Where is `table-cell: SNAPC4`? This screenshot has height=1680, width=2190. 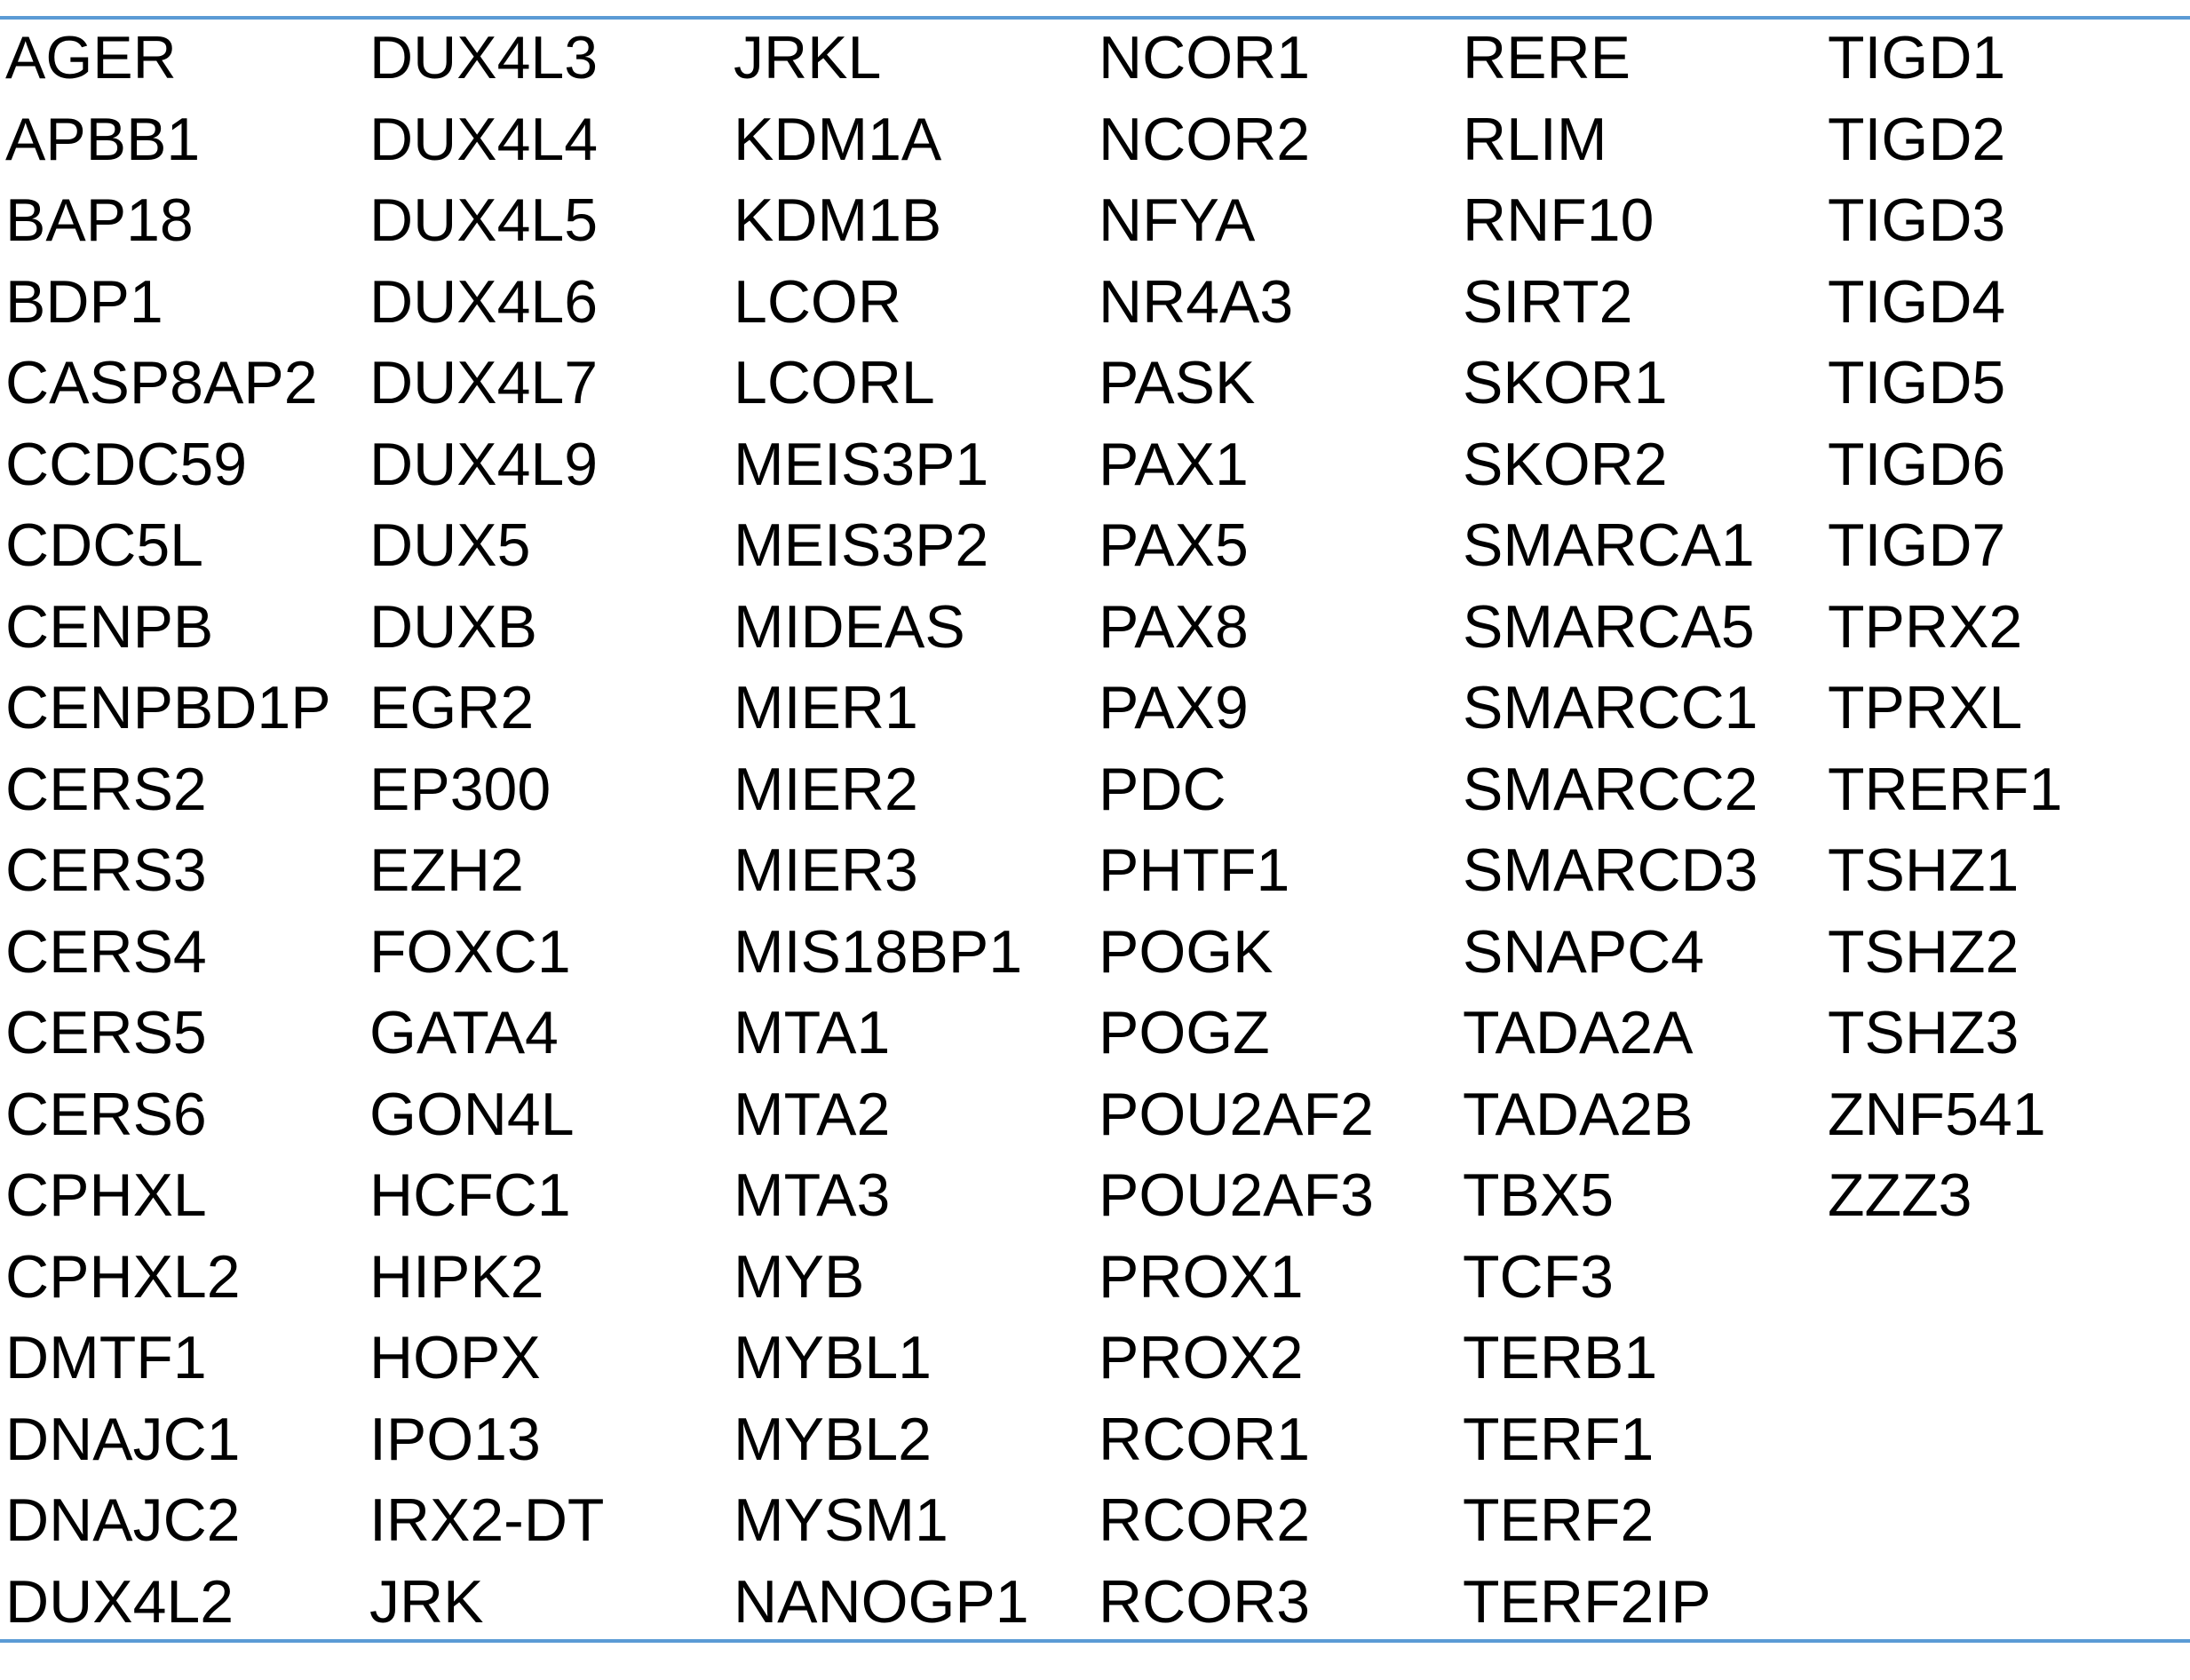 table-cell: SNAPC4 is located at coordinates (1584, 951).